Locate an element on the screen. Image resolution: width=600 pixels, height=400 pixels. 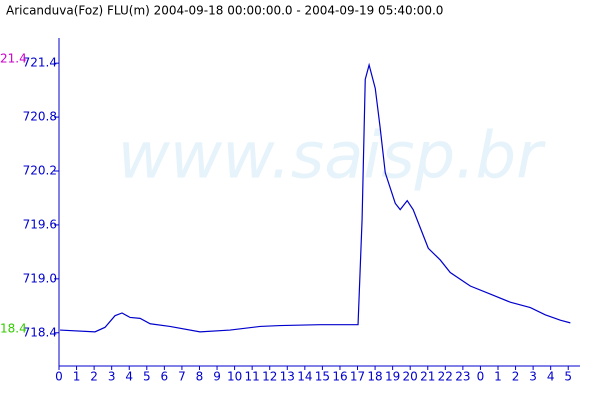
x-tick-label: 20 is located at coordinates (410, 377).